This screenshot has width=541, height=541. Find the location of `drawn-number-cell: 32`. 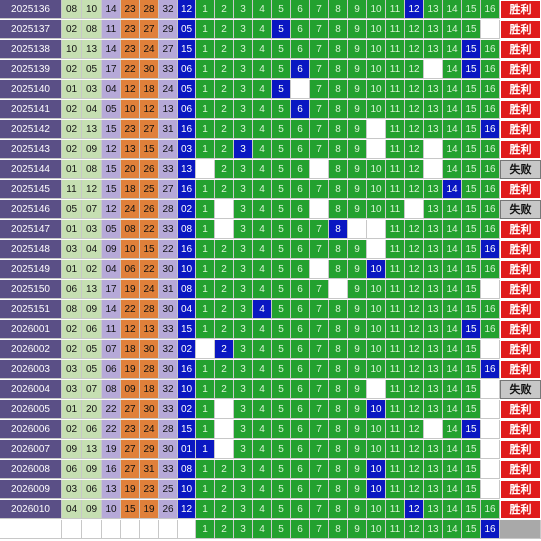

drawn-number-cell: 32 is located at coordinates (168, 349).